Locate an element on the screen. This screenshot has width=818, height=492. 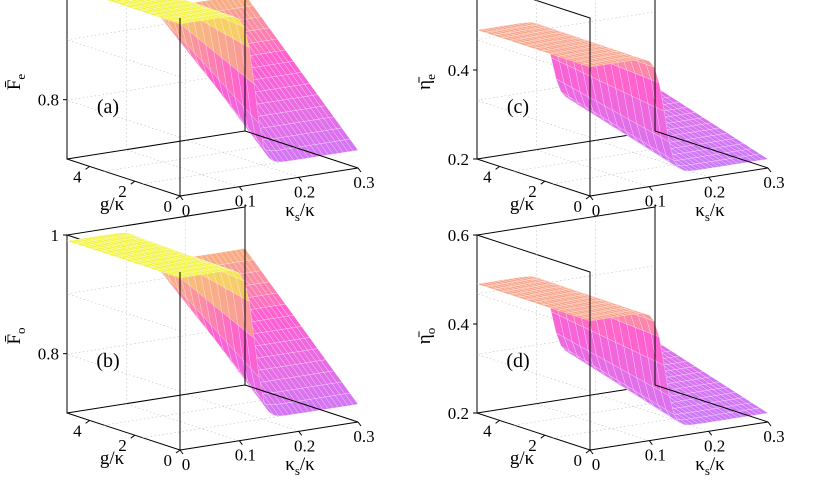
panel-label: (c) is located at coordinates (518, 107).